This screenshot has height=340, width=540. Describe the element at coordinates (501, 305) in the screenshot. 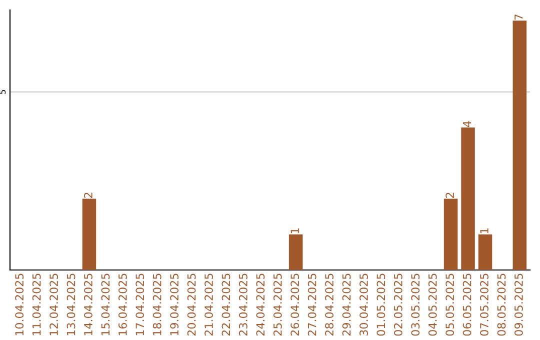

I see `x-tick-label: 08.05.2025` at that location.